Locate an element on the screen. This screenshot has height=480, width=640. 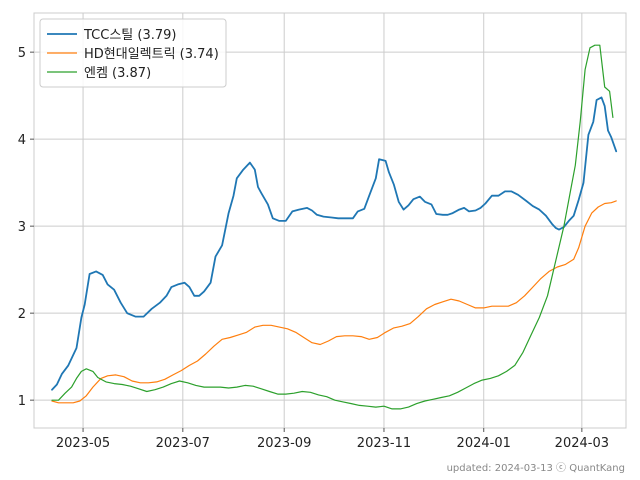
y-tick-label: 1 is located at coordinates (22, 401).